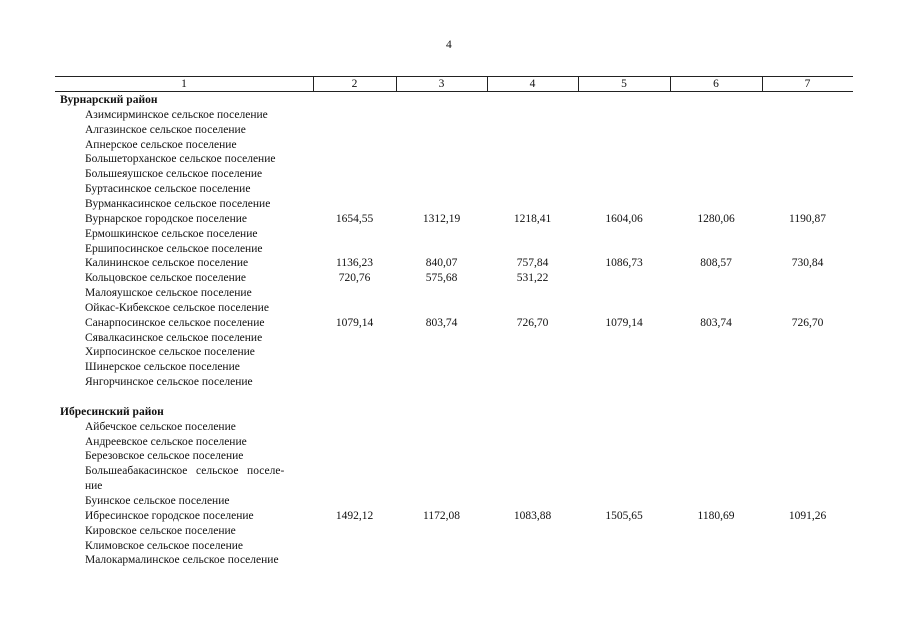  What do you see at coordinates (167, 263) in the screenshot?
I see `row-name: Калининское сельское поселение` at bounding box center [167, 263].